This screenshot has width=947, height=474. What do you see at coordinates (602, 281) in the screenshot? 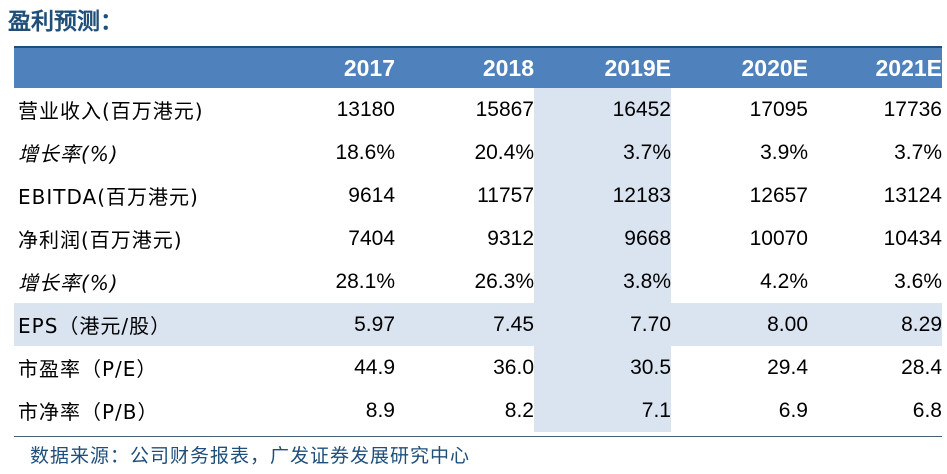
I see `table-cell: 3.8%` at bounding box center [602, 281].